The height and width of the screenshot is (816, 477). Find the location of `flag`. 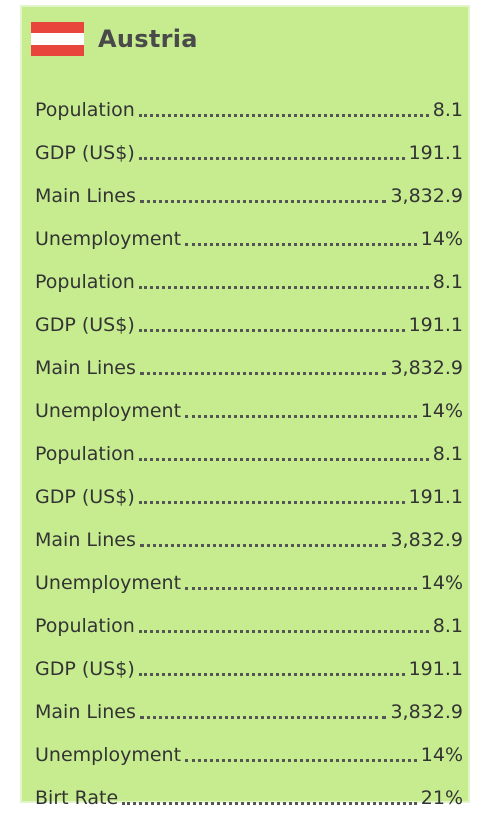

flag is located at coordinates (57, 39).